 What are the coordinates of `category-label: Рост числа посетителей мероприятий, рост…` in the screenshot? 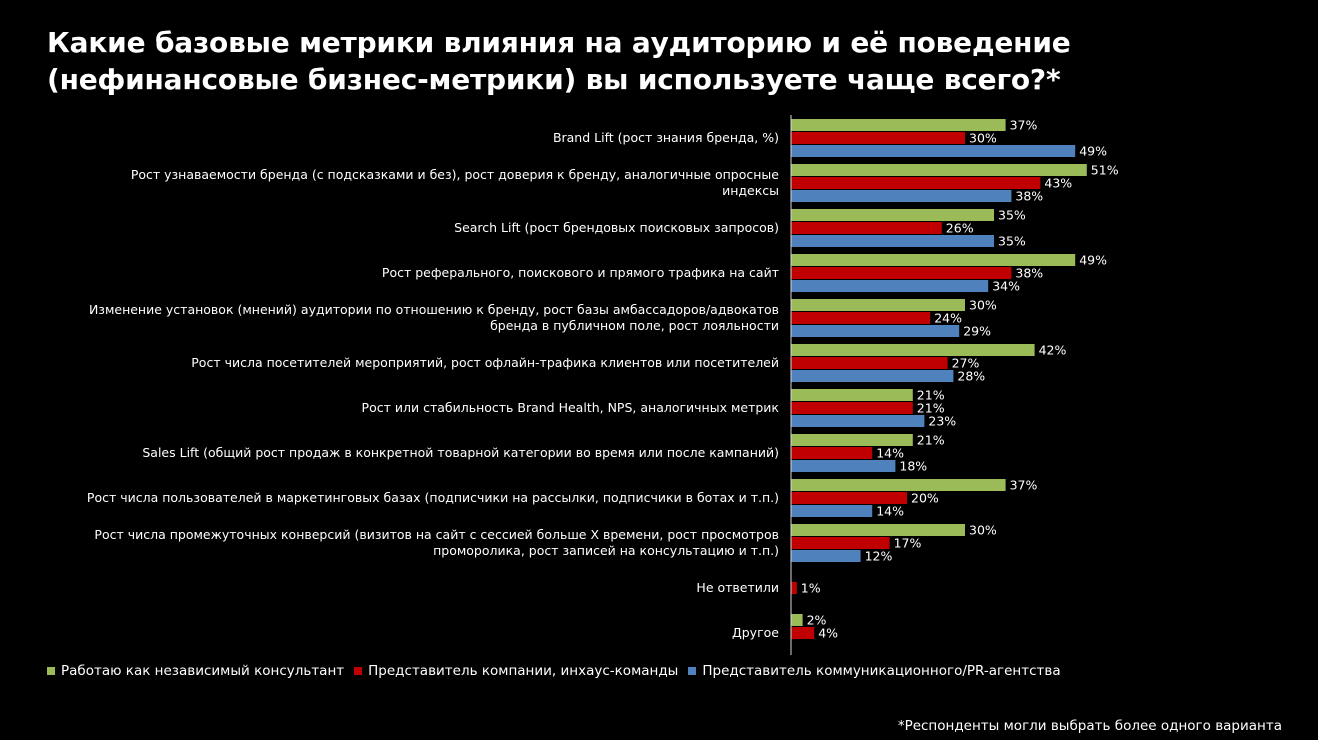 It's located at (485, 362).